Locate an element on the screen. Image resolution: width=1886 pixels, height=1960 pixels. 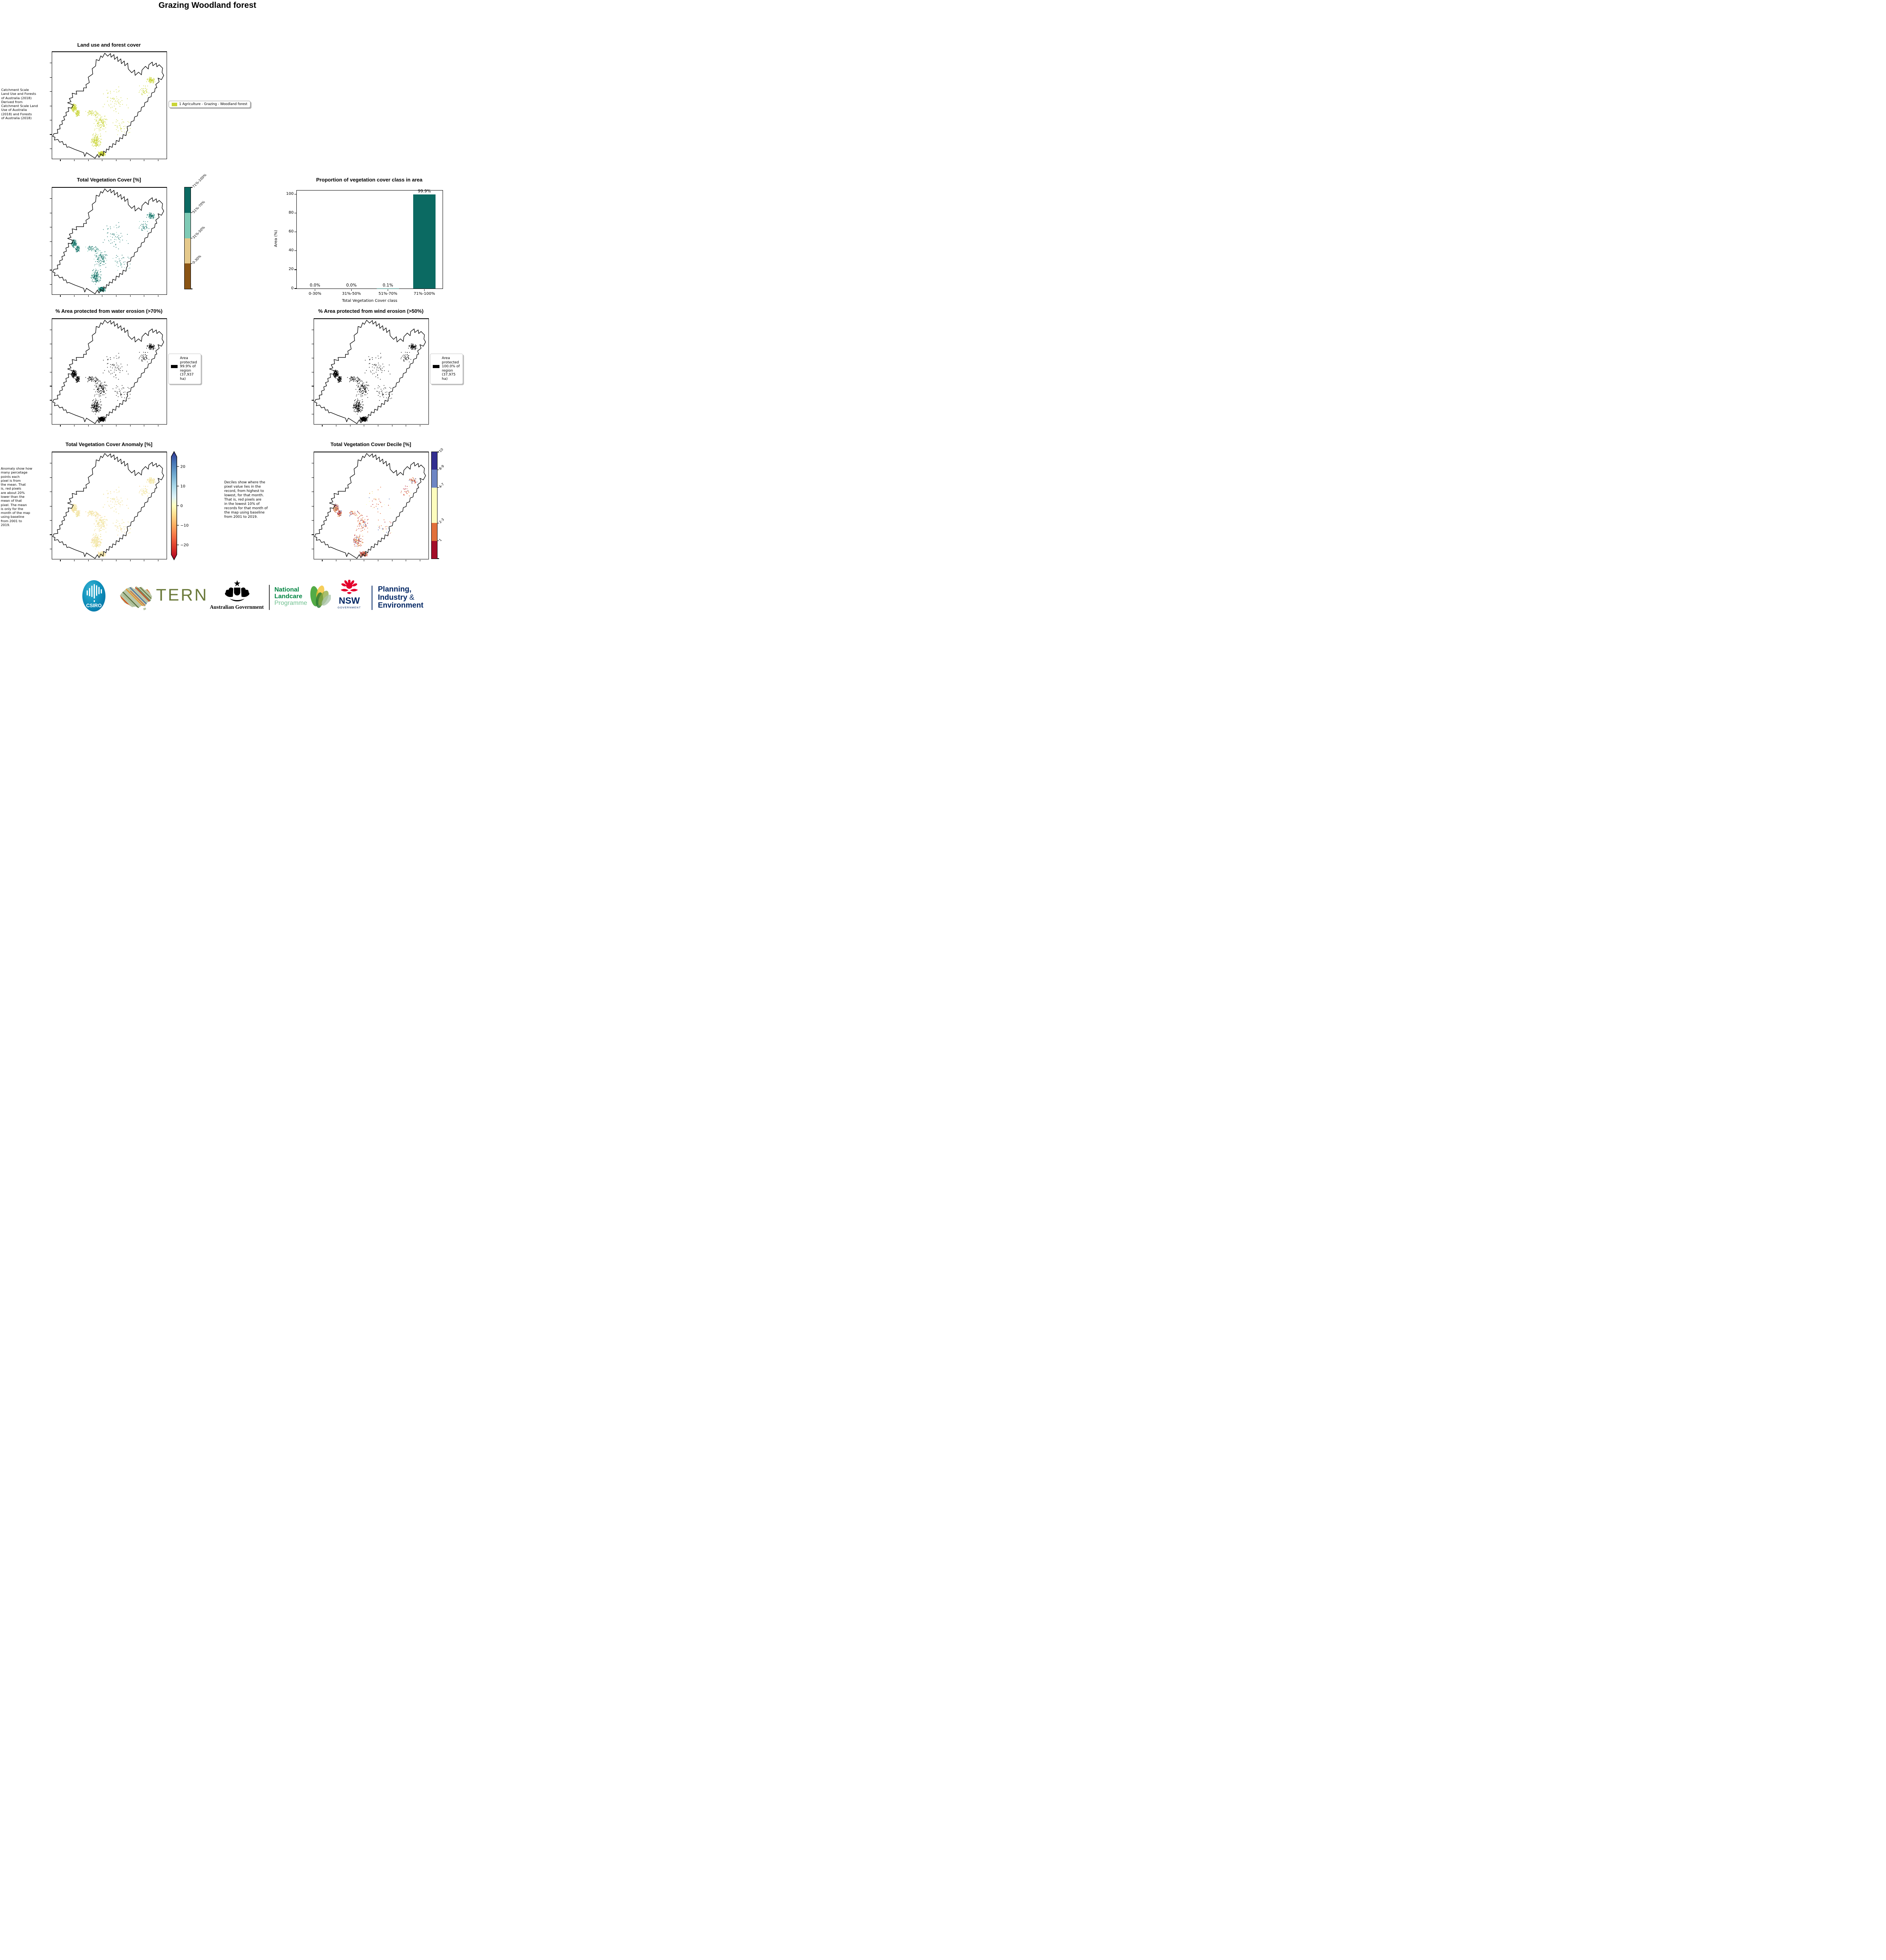
tvc-colorbar: 71%-100% 51%-70% 31%-50% 0-30% is located at coordinates (196, 231).